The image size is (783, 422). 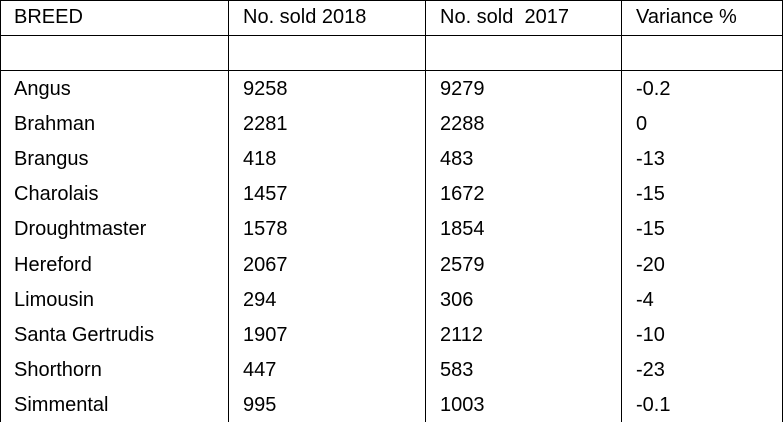 I want to click on breed-cell: Brahman, so click(x=55, y=124).